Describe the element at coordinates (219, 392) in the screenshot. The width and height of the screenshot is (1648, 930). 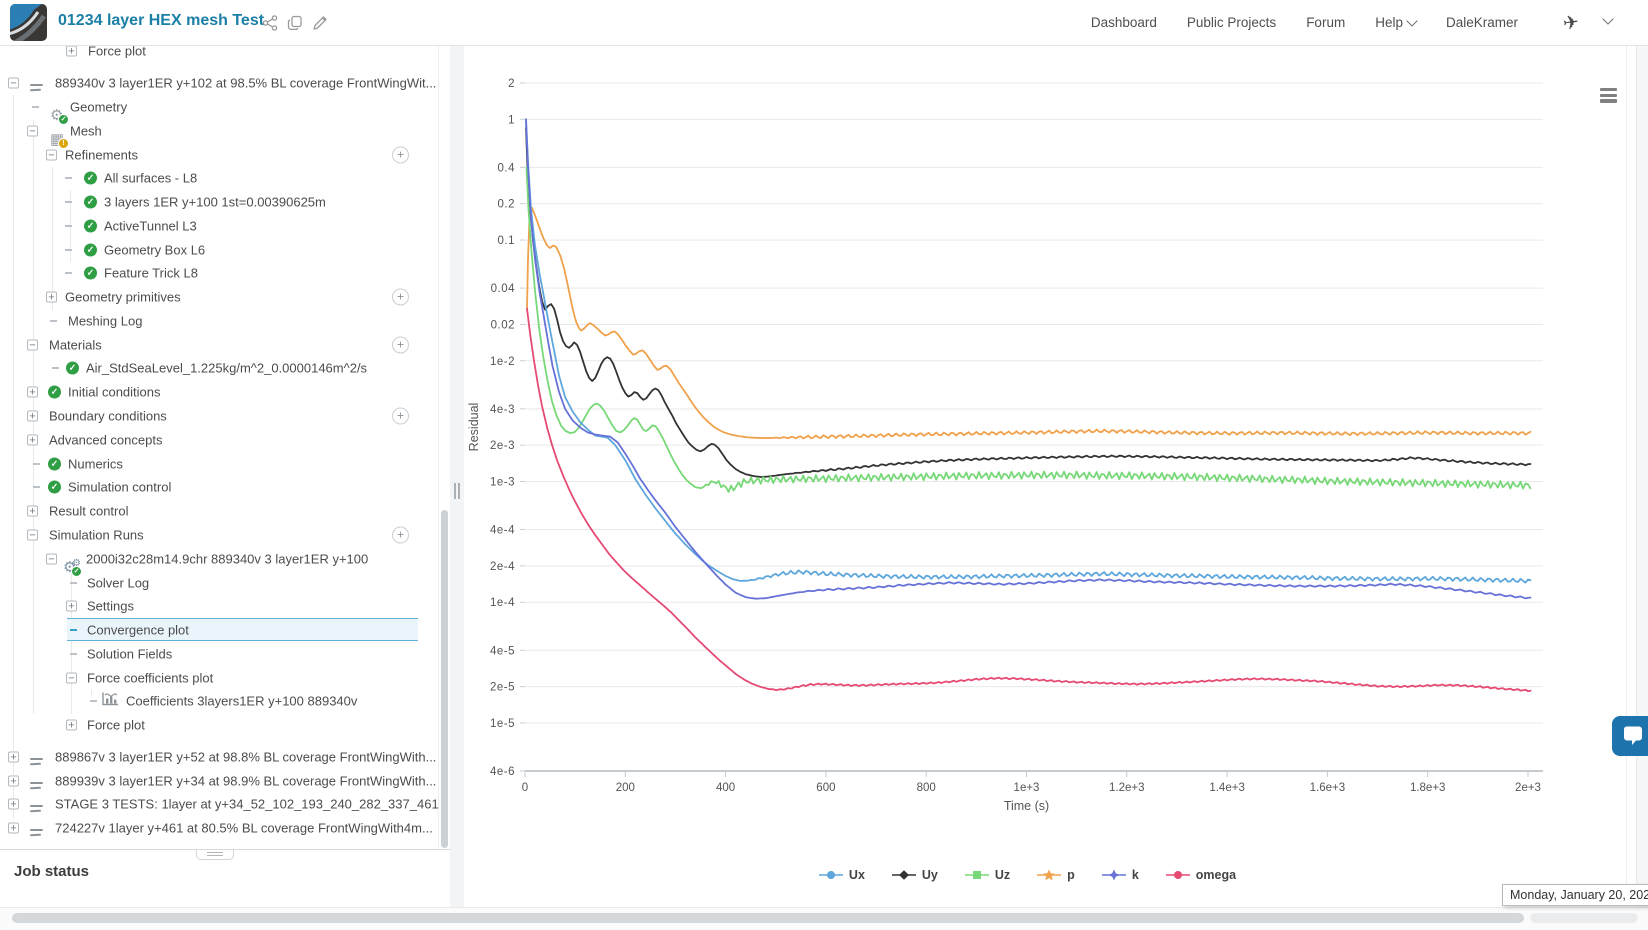
I see `tree-item-initial-conditions: + ✓ Initial conditions` at that location.